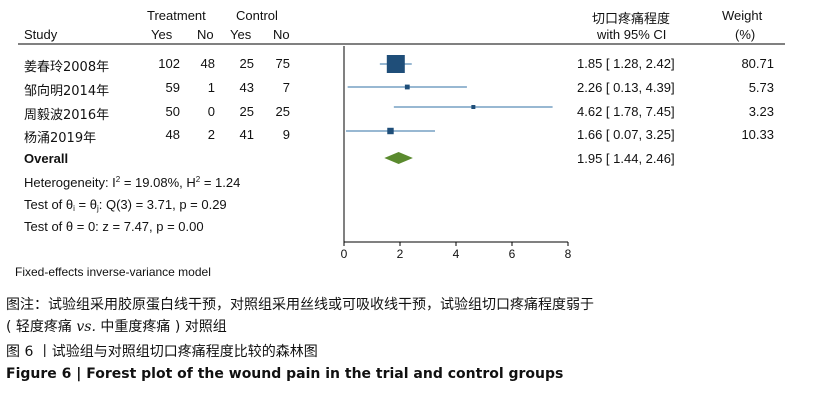 This screenshot has width=834, height=404. I want to click on treatment-no-count: 0, so click(211, 111).